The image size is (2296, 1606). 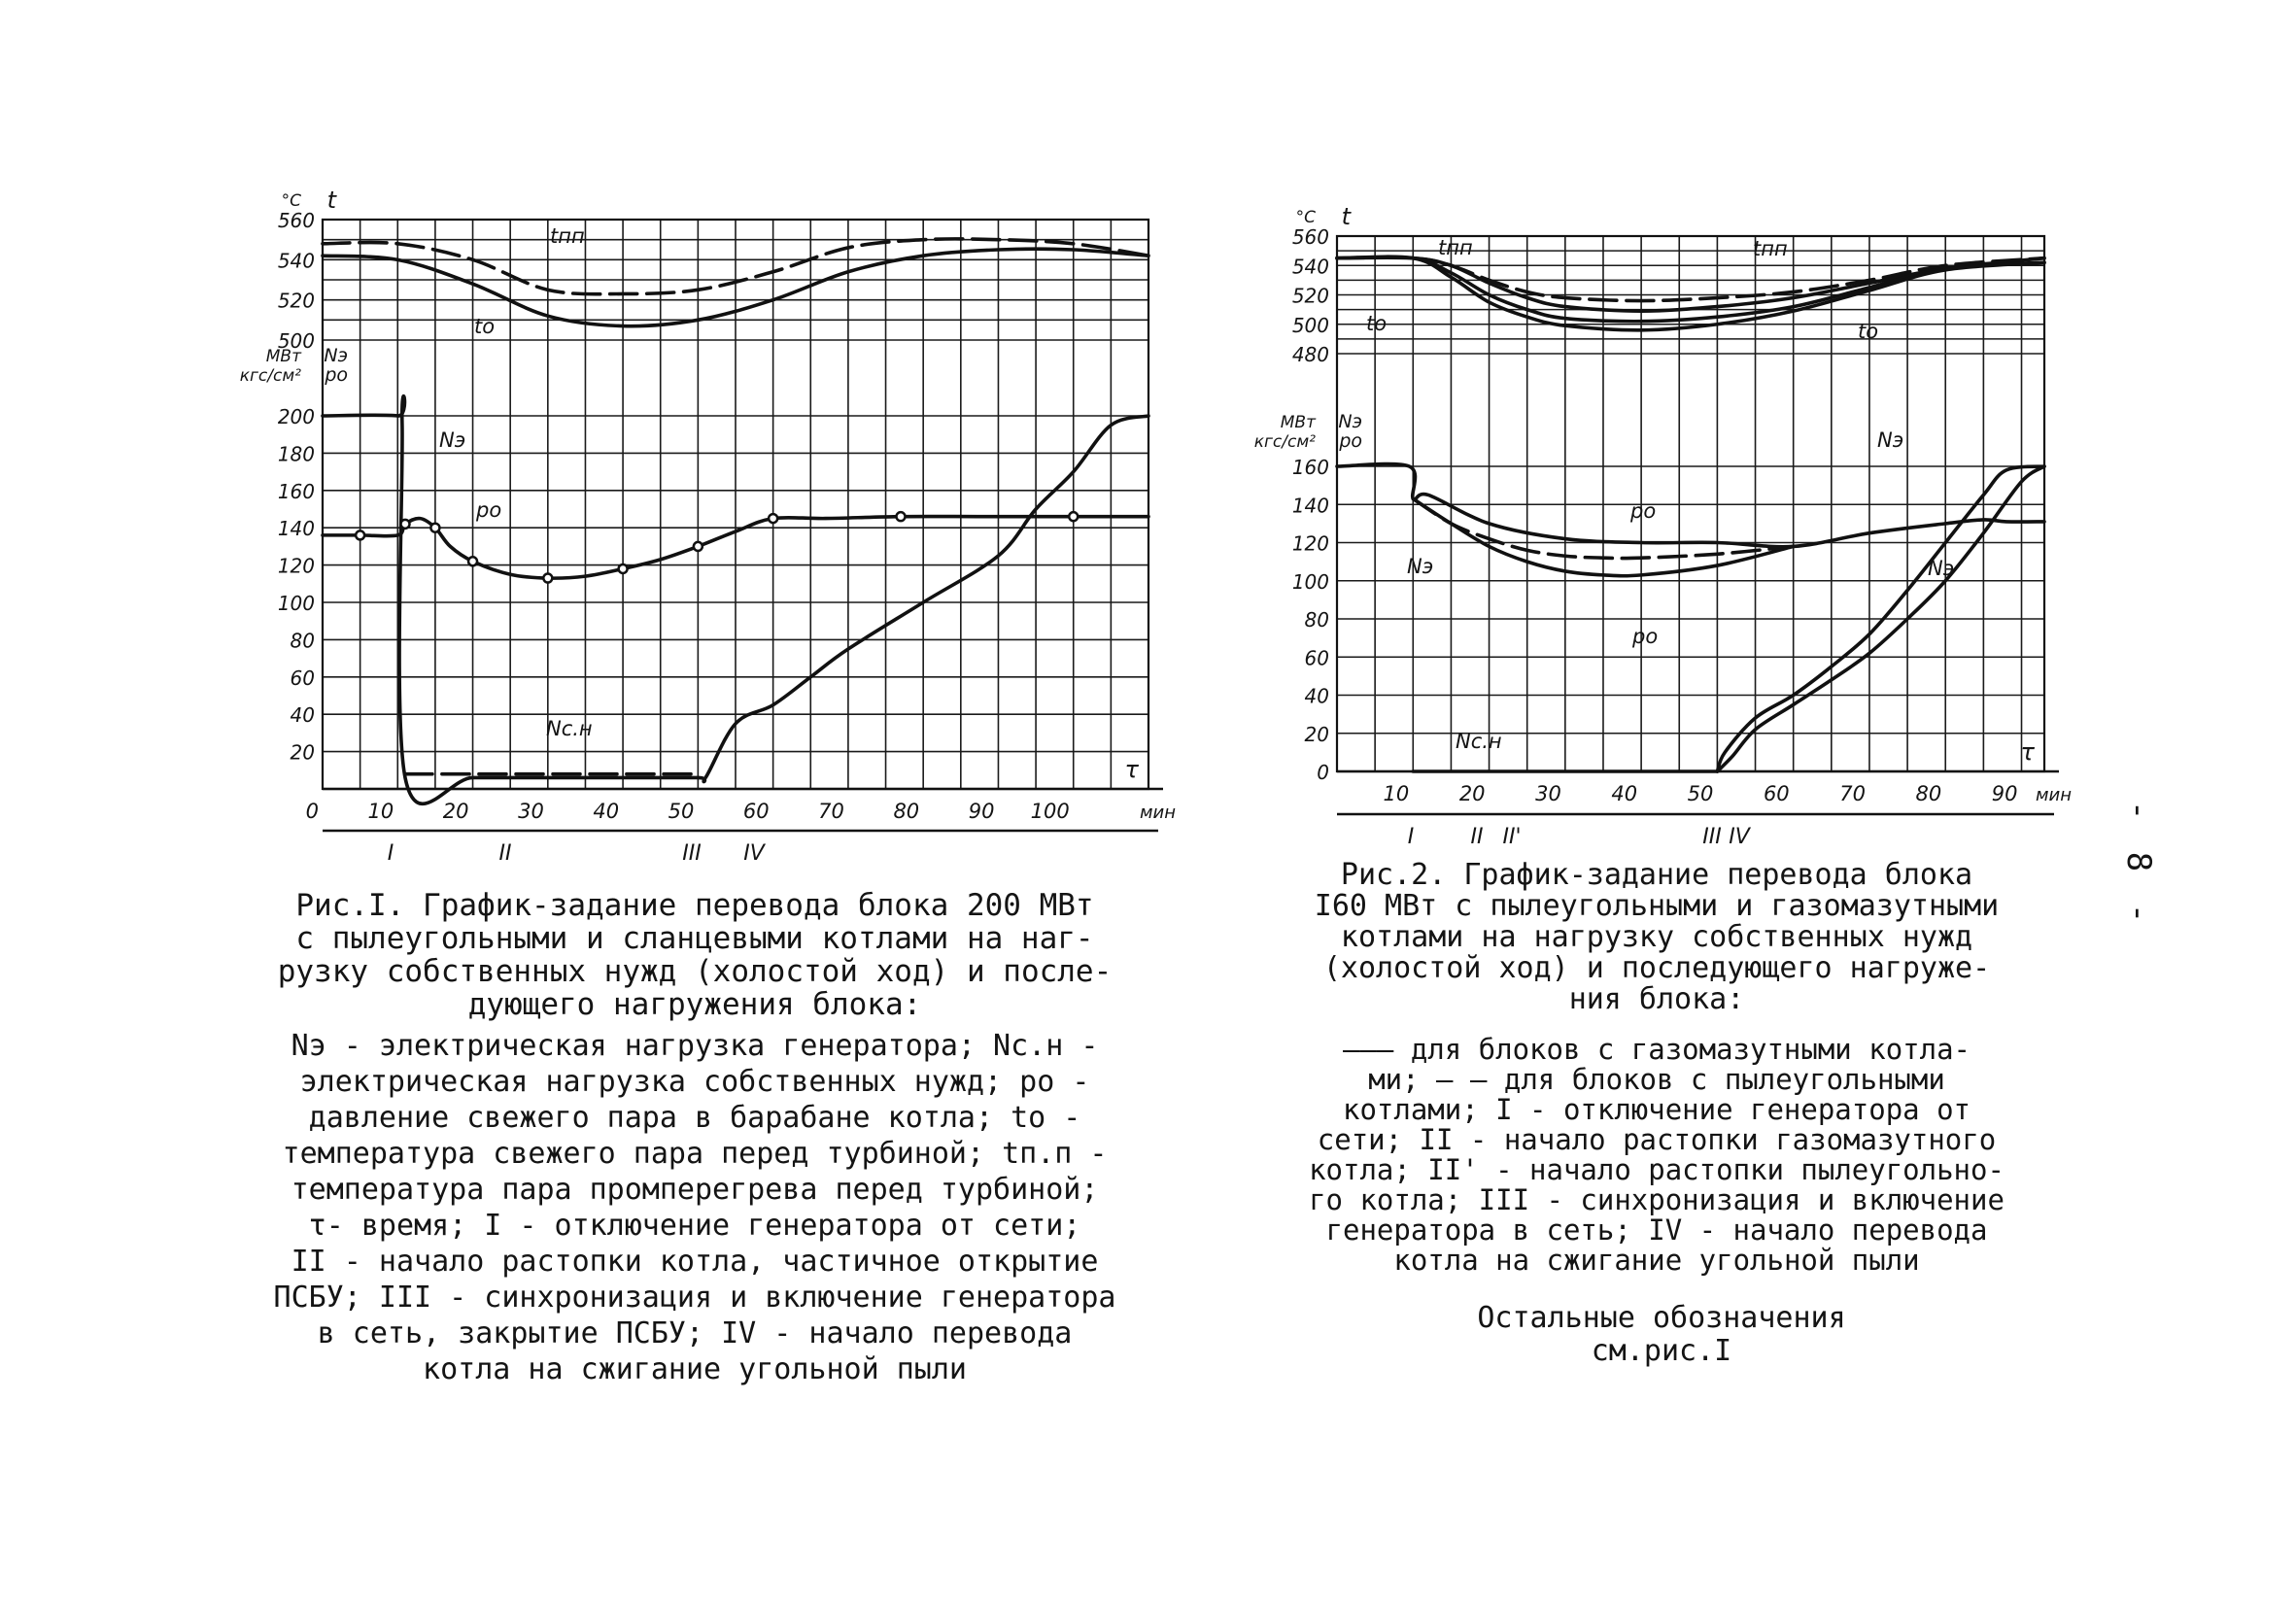 What do you see at coordinates (488, 510) in the screenshot?
I see `series-label-4: pо` at bounding box center [488, 510].